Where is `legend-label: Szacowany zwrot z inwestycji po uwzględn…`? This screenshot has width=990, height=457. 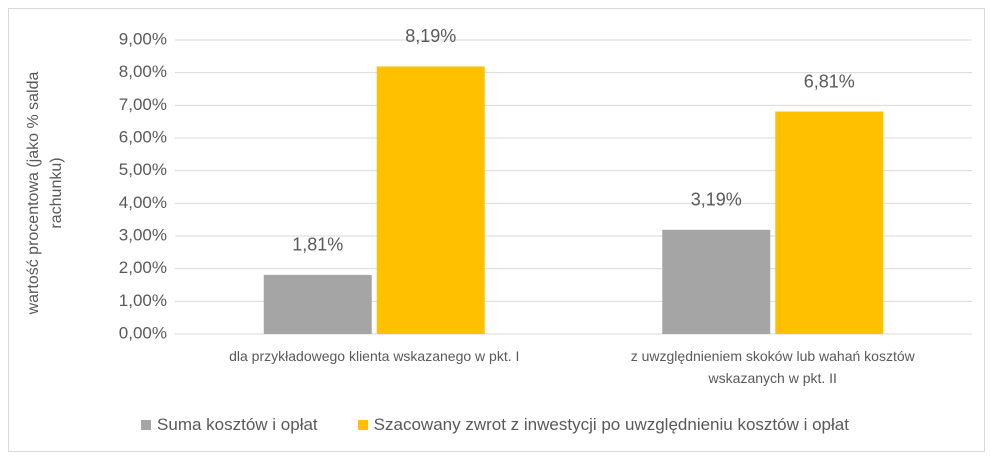
legend-label: Szacowany zwrot z inwestycji po uwzględn… is located at coordinates (611, 424).